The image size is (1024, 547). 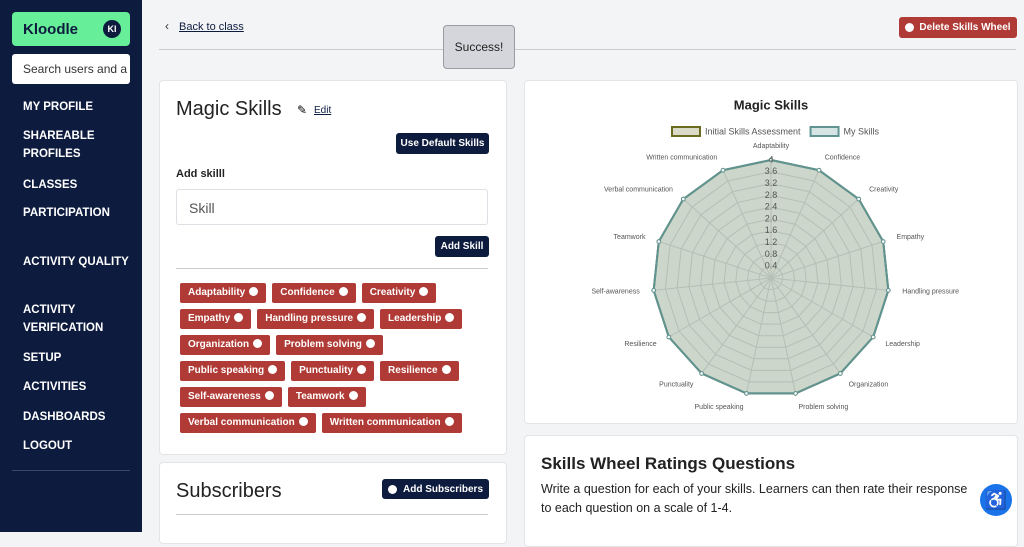 I want to click on default-button: Use Default Skills, so click(x=442, y=143).